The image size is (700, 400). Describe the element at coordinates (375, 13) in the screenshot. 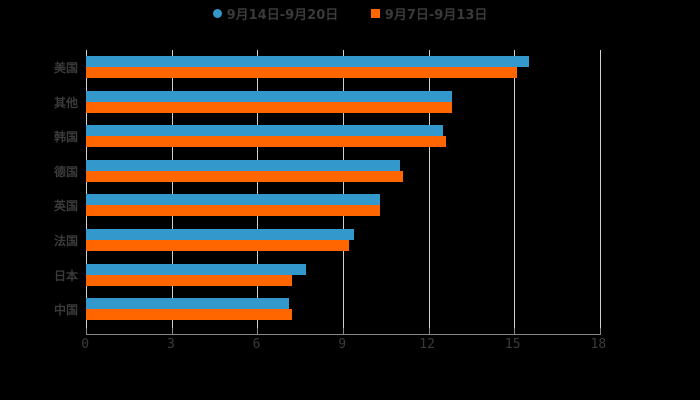

I see `square-marker-icon` at that location.